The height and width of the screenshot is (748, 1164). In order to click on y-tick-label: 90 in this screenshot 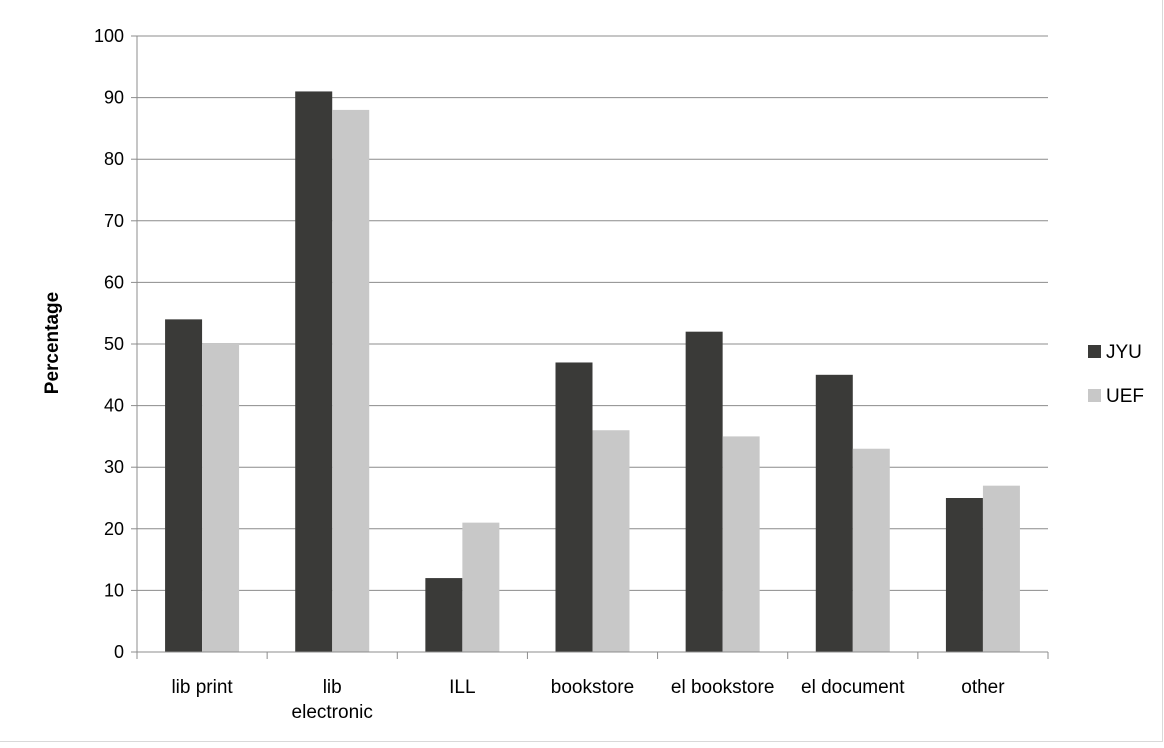, I will do `click(114, 98)`.